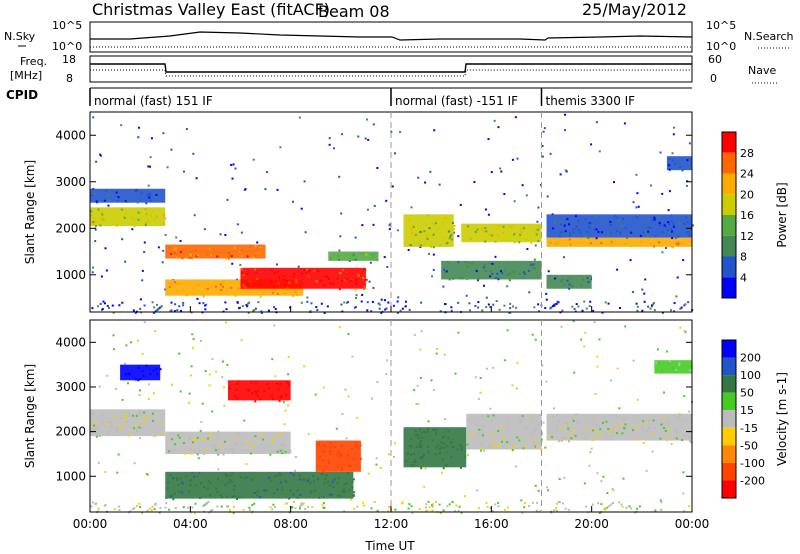 This screenshot has width=800, height=554. Describe the element at coordinates (729, 454) in the screenshot. I see `colorbar-segment` at that location.